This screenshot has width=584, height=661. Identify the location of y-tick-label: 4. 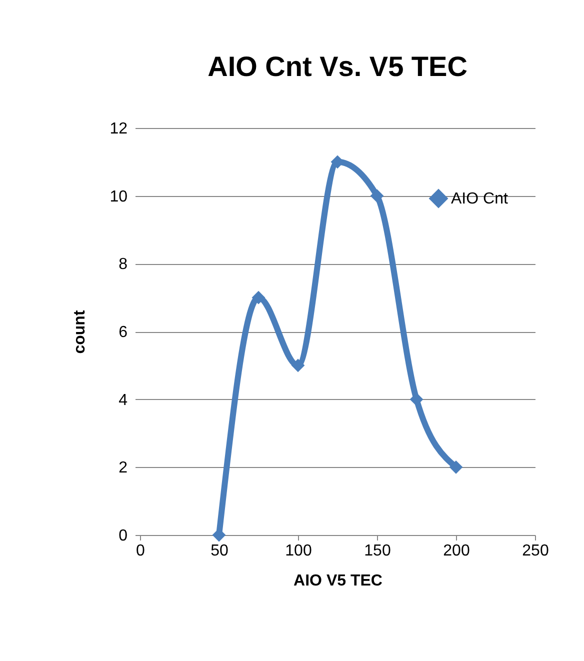
(123, 400).